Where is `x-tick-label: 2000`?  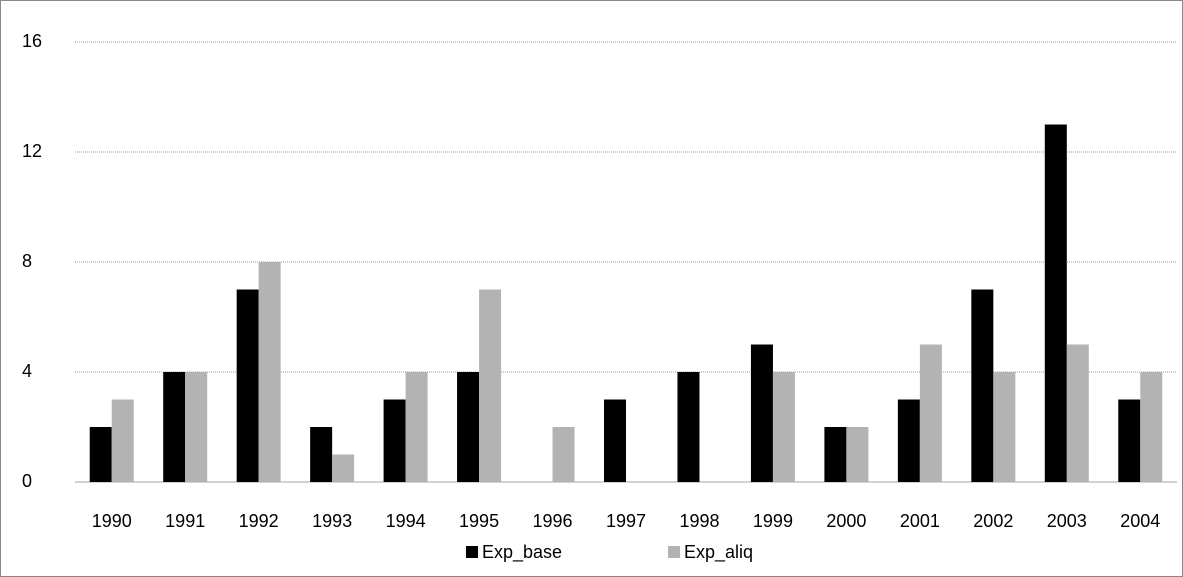
x-tick-label: 2000 is located at coordinates (846, 521).